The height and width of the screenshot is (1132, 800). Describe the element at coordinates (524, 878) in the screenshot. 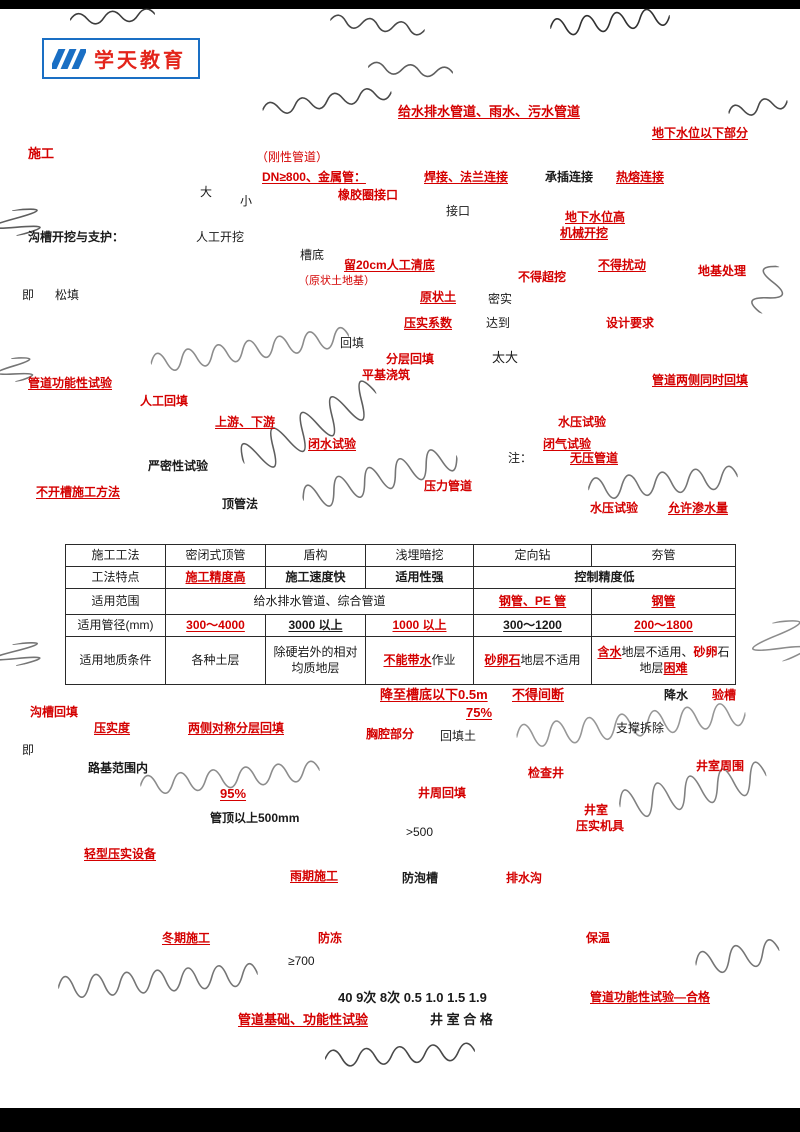

I see `text-fragment: 排水沟` at that location.